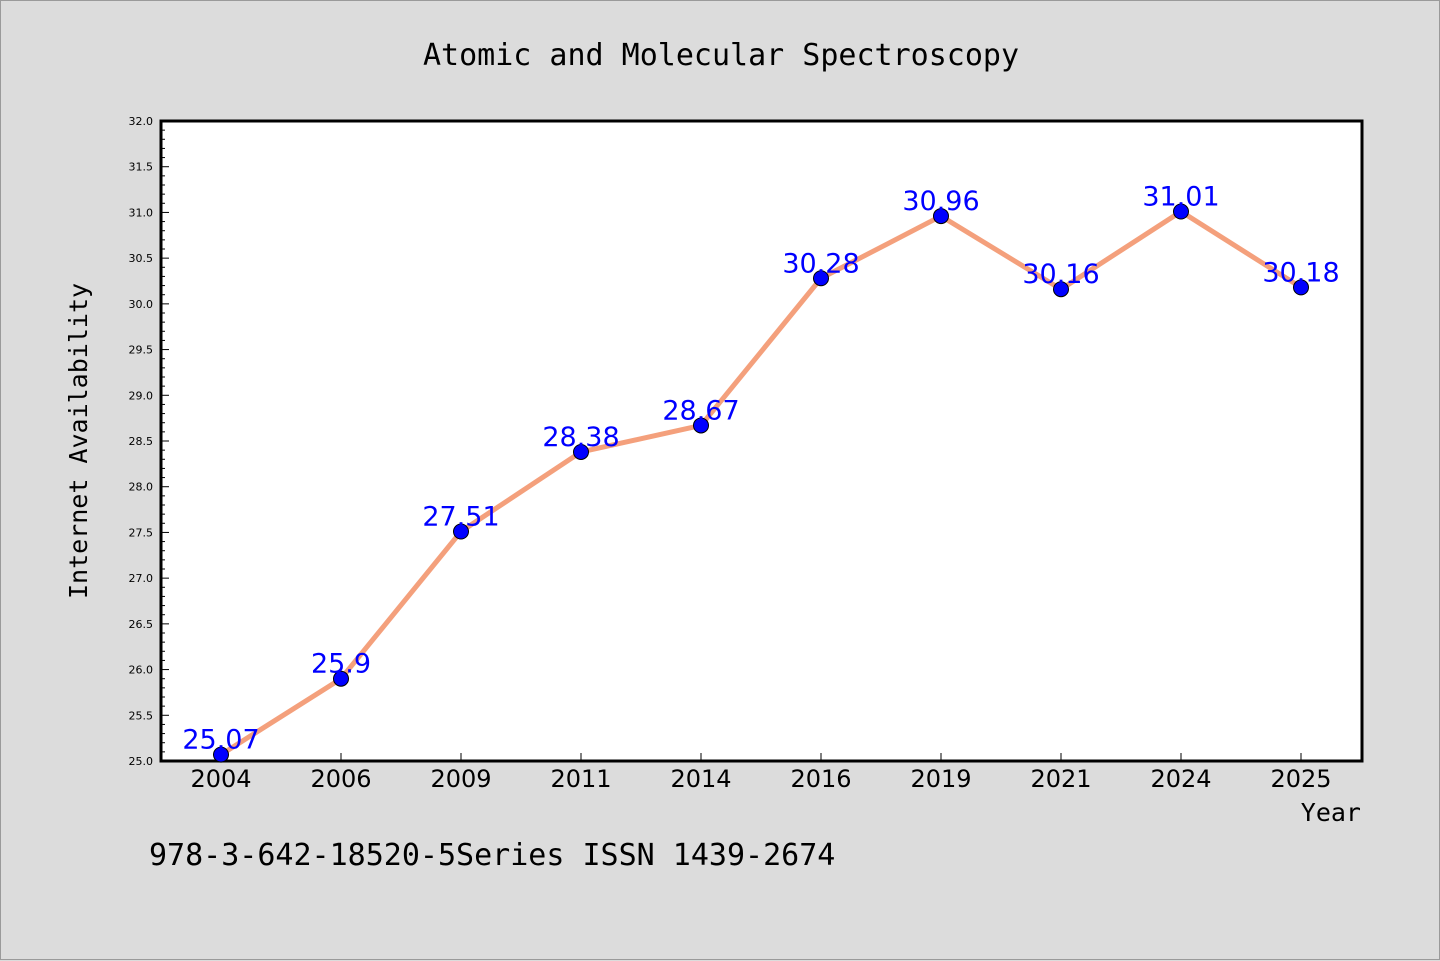 Image resolution: width=1440 pixels, height=961 pixels. What do you see at coordinates (141, 395) in the screenshot?
I see `y-tick-label: 29.0` at bounding box center [141, 395].